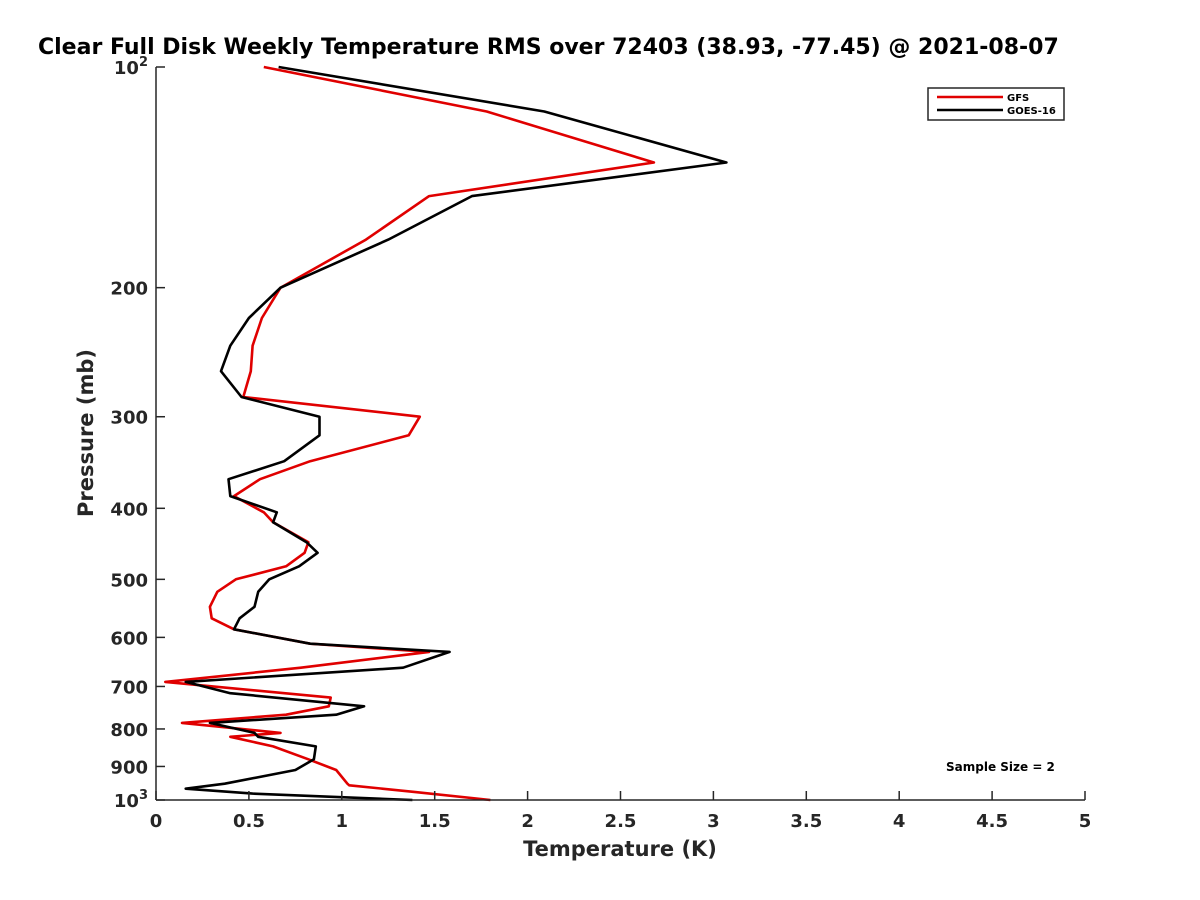 The height and width of the screenshot is (900, 1200). What do you see at coordinates (131, 67) in the screenshot?
I see `y-tick-label: 10²` at bounding box center [131, 67].